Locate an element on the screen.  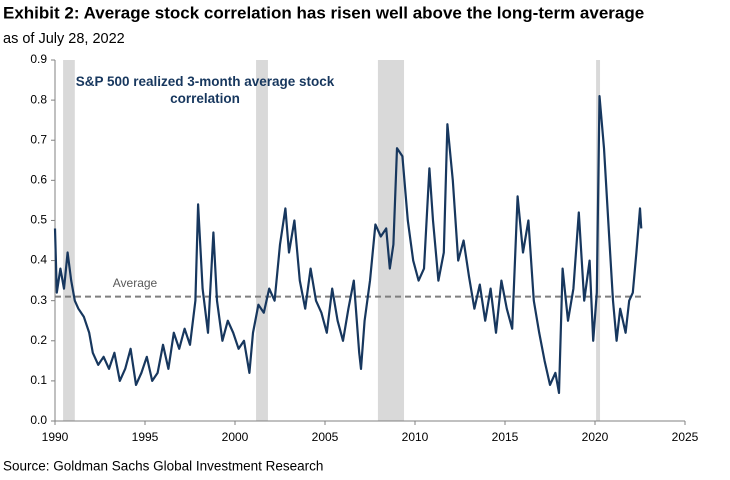
average-label: Average is located at coordinates (135, 283).